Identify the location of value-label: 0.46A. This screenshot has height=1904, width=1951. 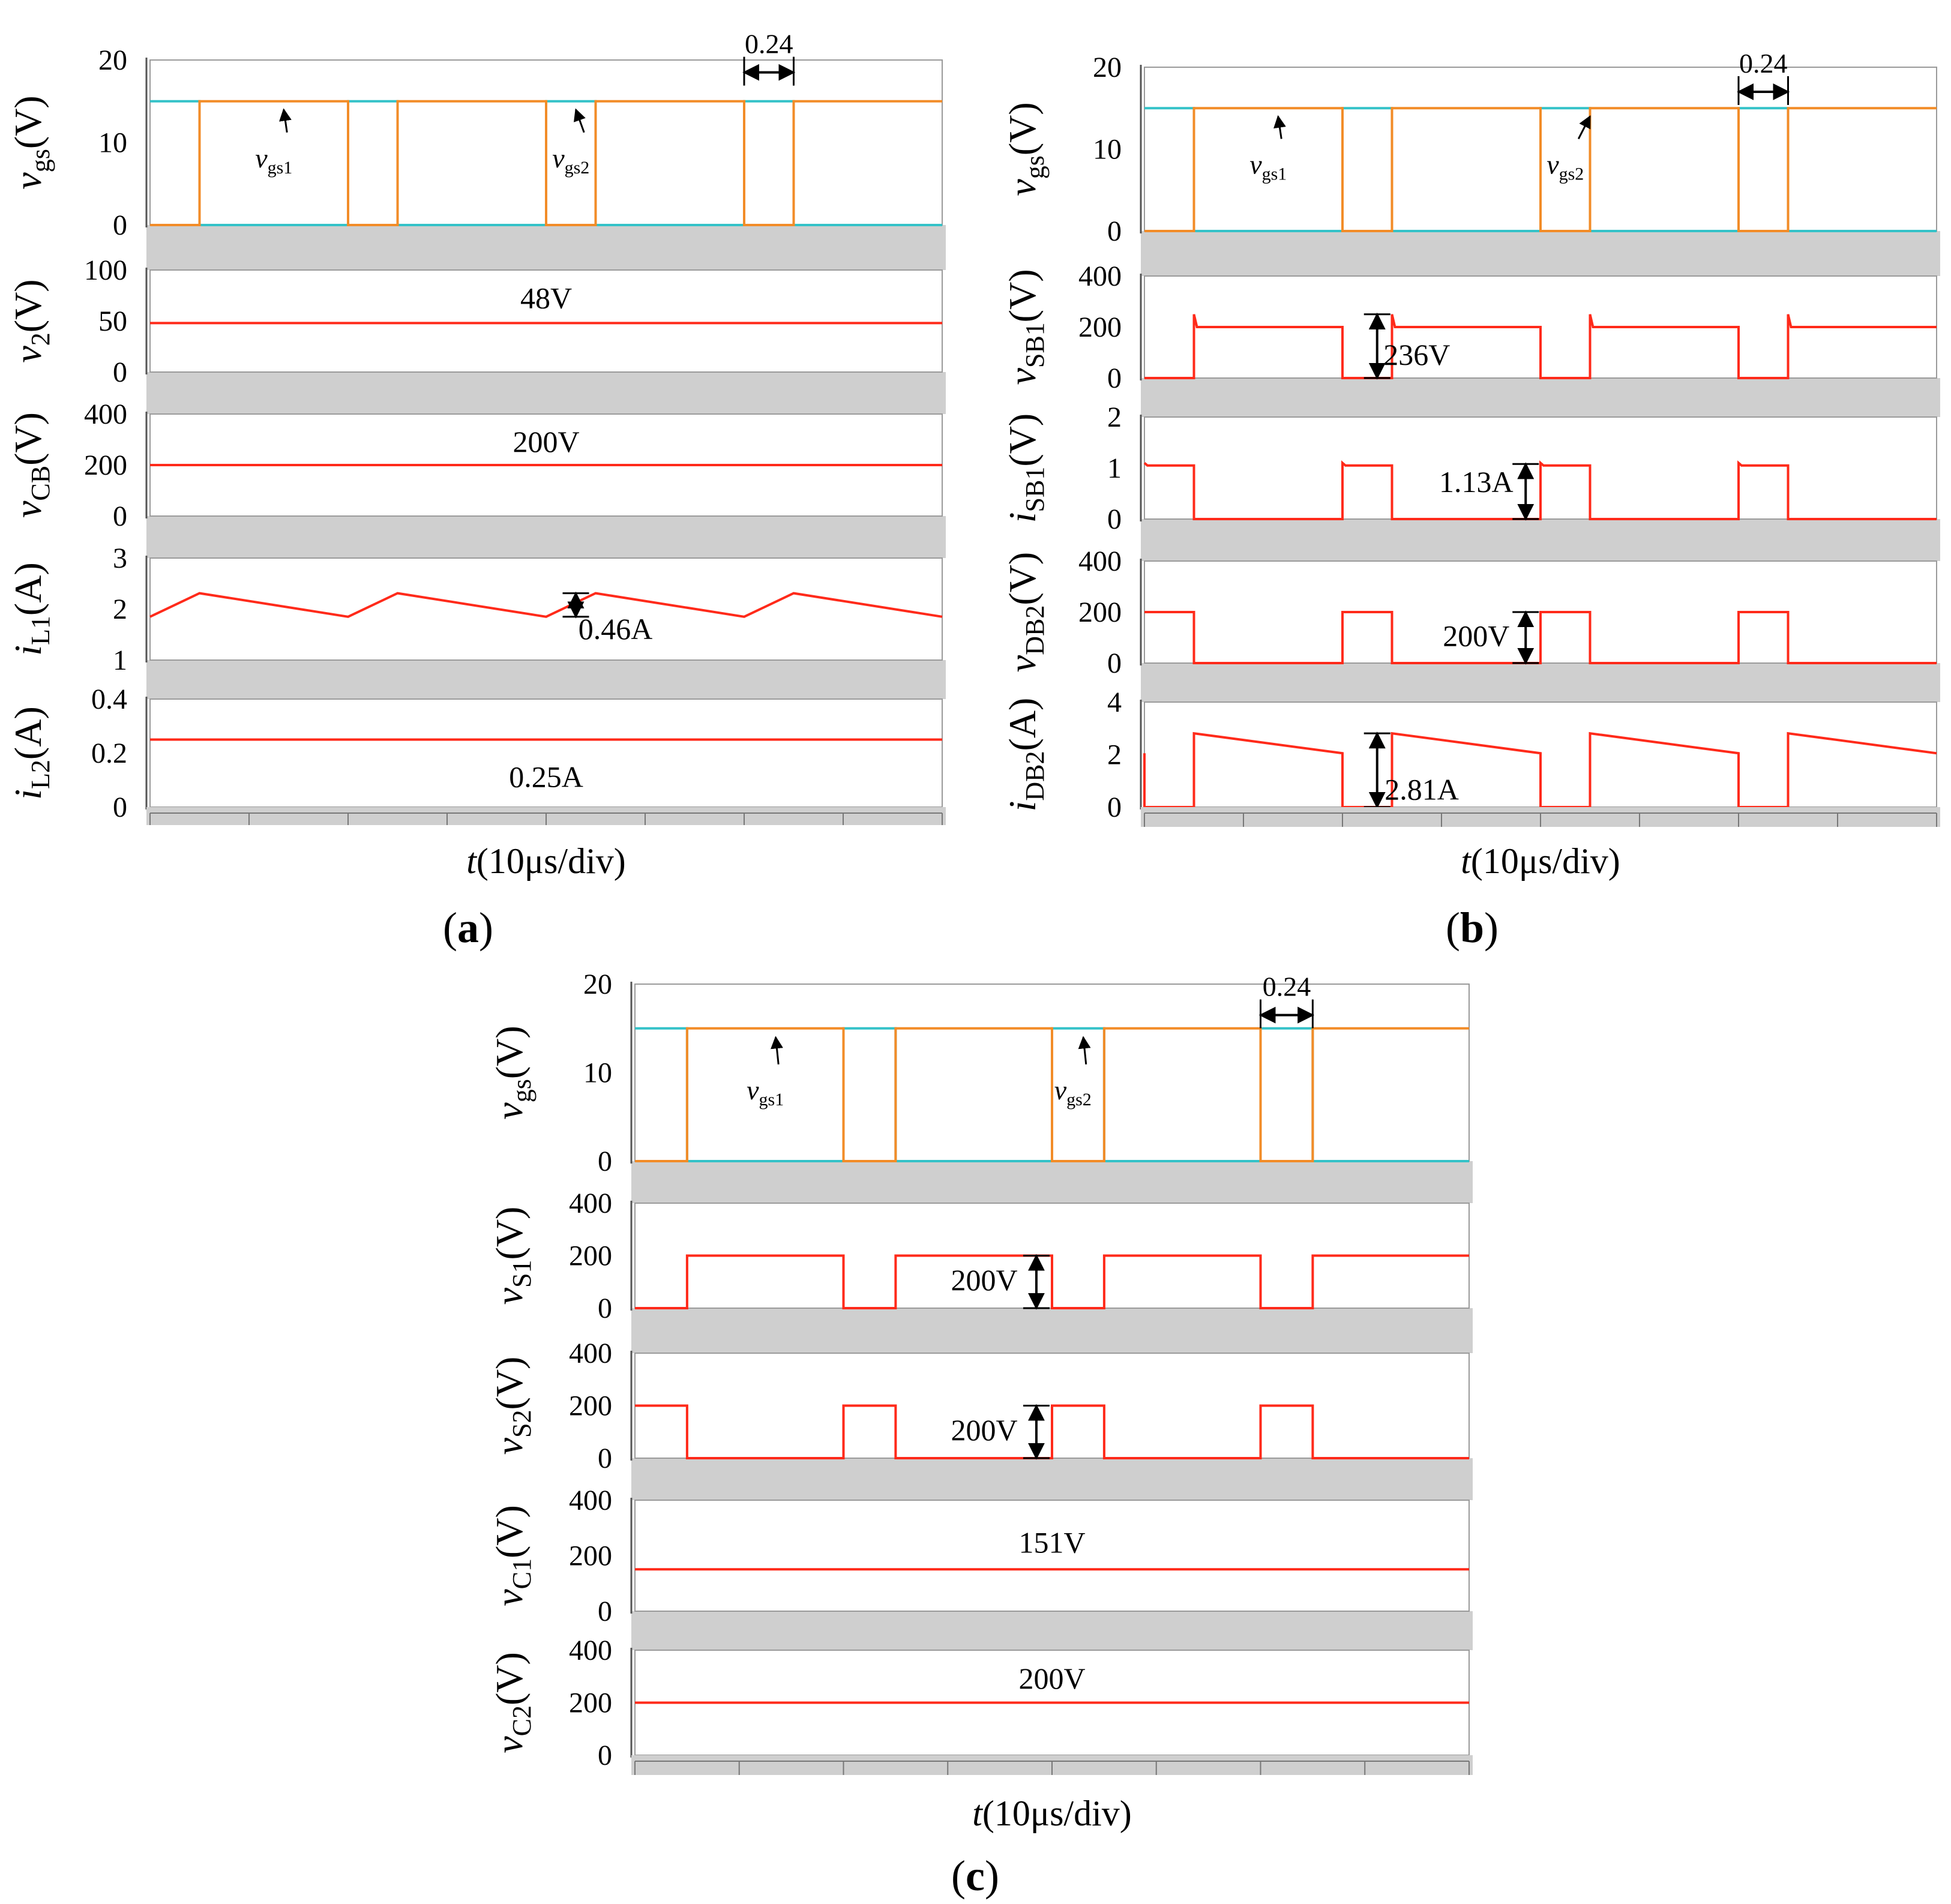
(616, 629).